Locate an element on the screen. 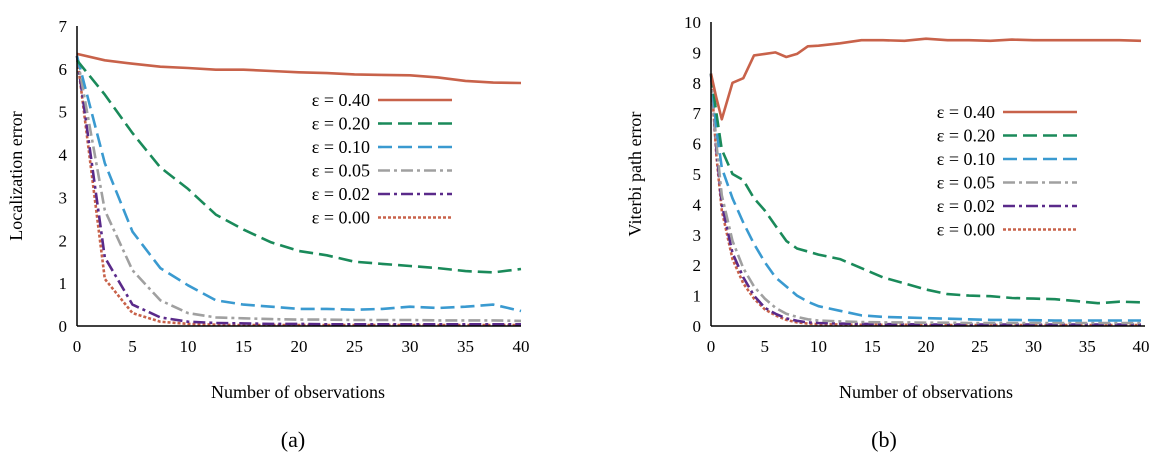 The width and height of the screenshot is (1163, 459). y-tick-label: 10 is located at coordinates (692, 22).